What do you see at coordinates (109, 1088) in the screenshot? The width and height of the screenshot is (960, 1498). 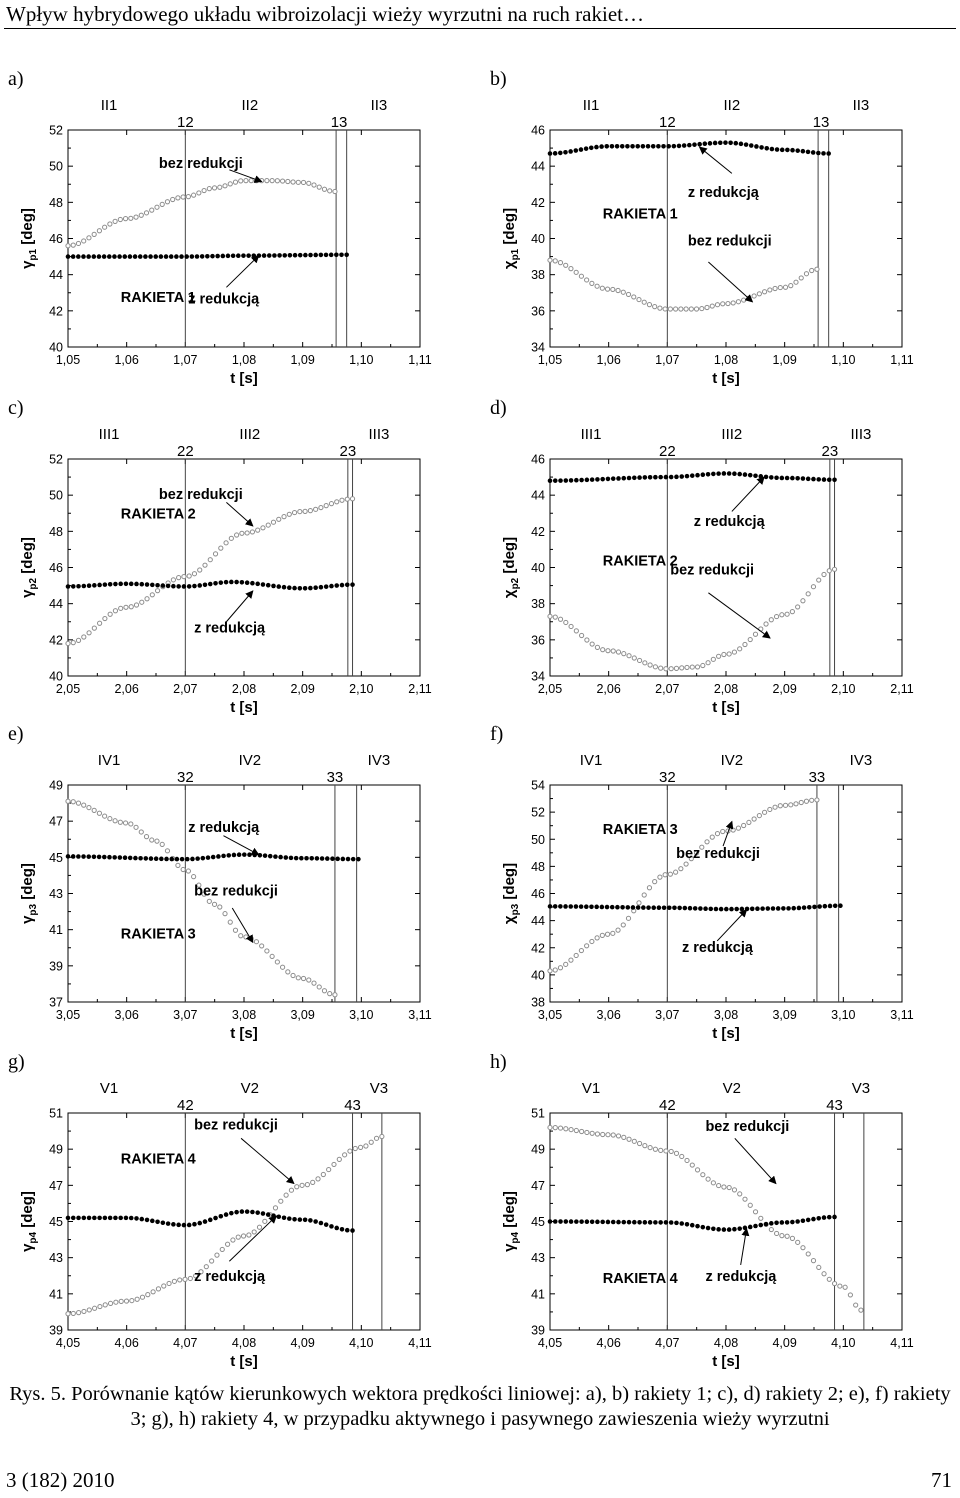 I see `stage-label: V1` at bounding box center [109, 1088].